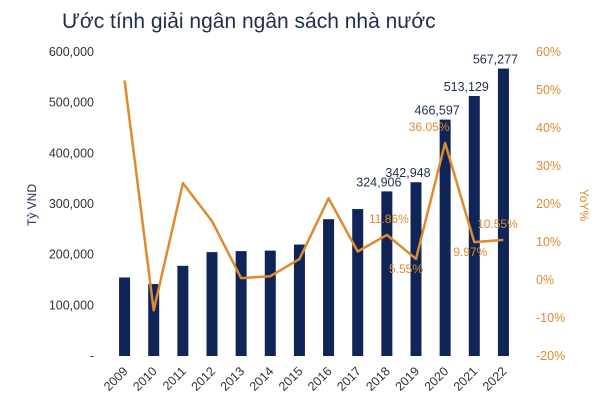 Image resolution: width=600 pixels, height=406 pixels. What do you see at coordinates (378, 182) in the screenshot?
I see `bar-value-label: 324,906` at bounding box center [378, 182].